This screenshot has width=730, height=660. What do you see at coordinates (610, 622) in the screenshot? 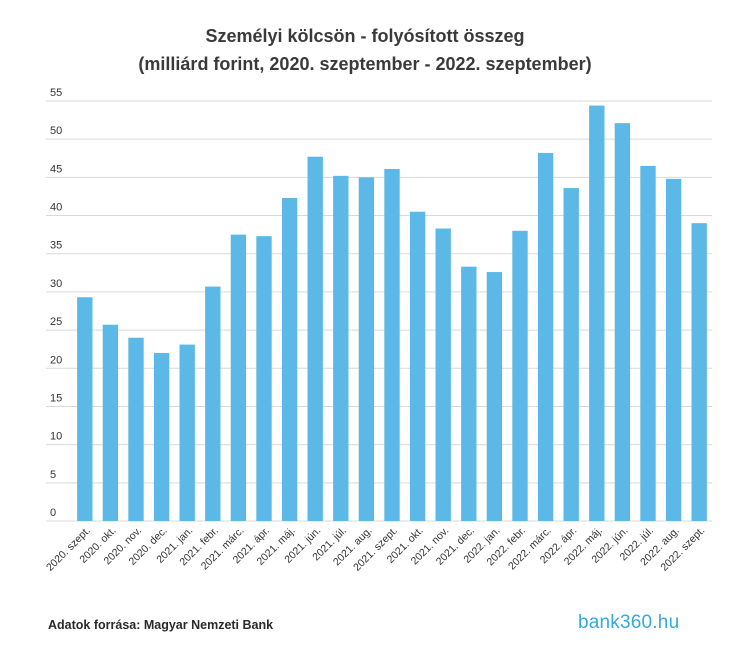
I see `logo-text-start: bank36` at bounding box center [610, 622].